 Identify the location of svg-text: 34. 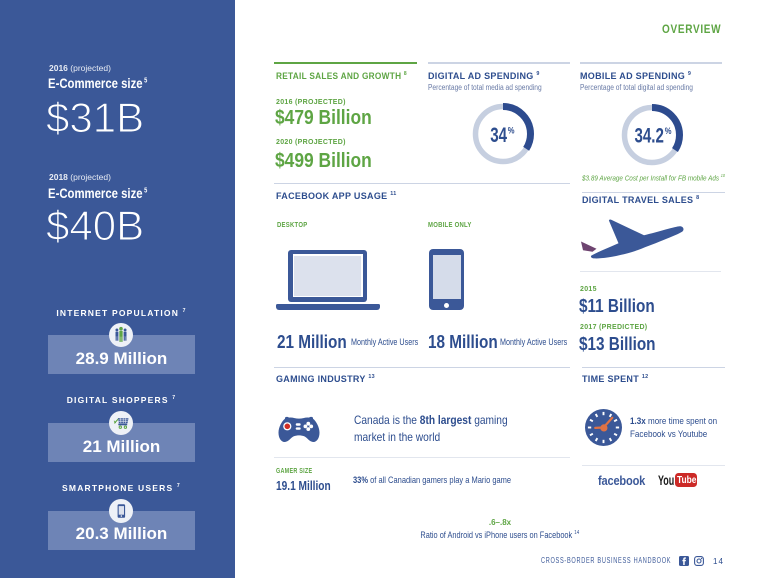
(498, 134).